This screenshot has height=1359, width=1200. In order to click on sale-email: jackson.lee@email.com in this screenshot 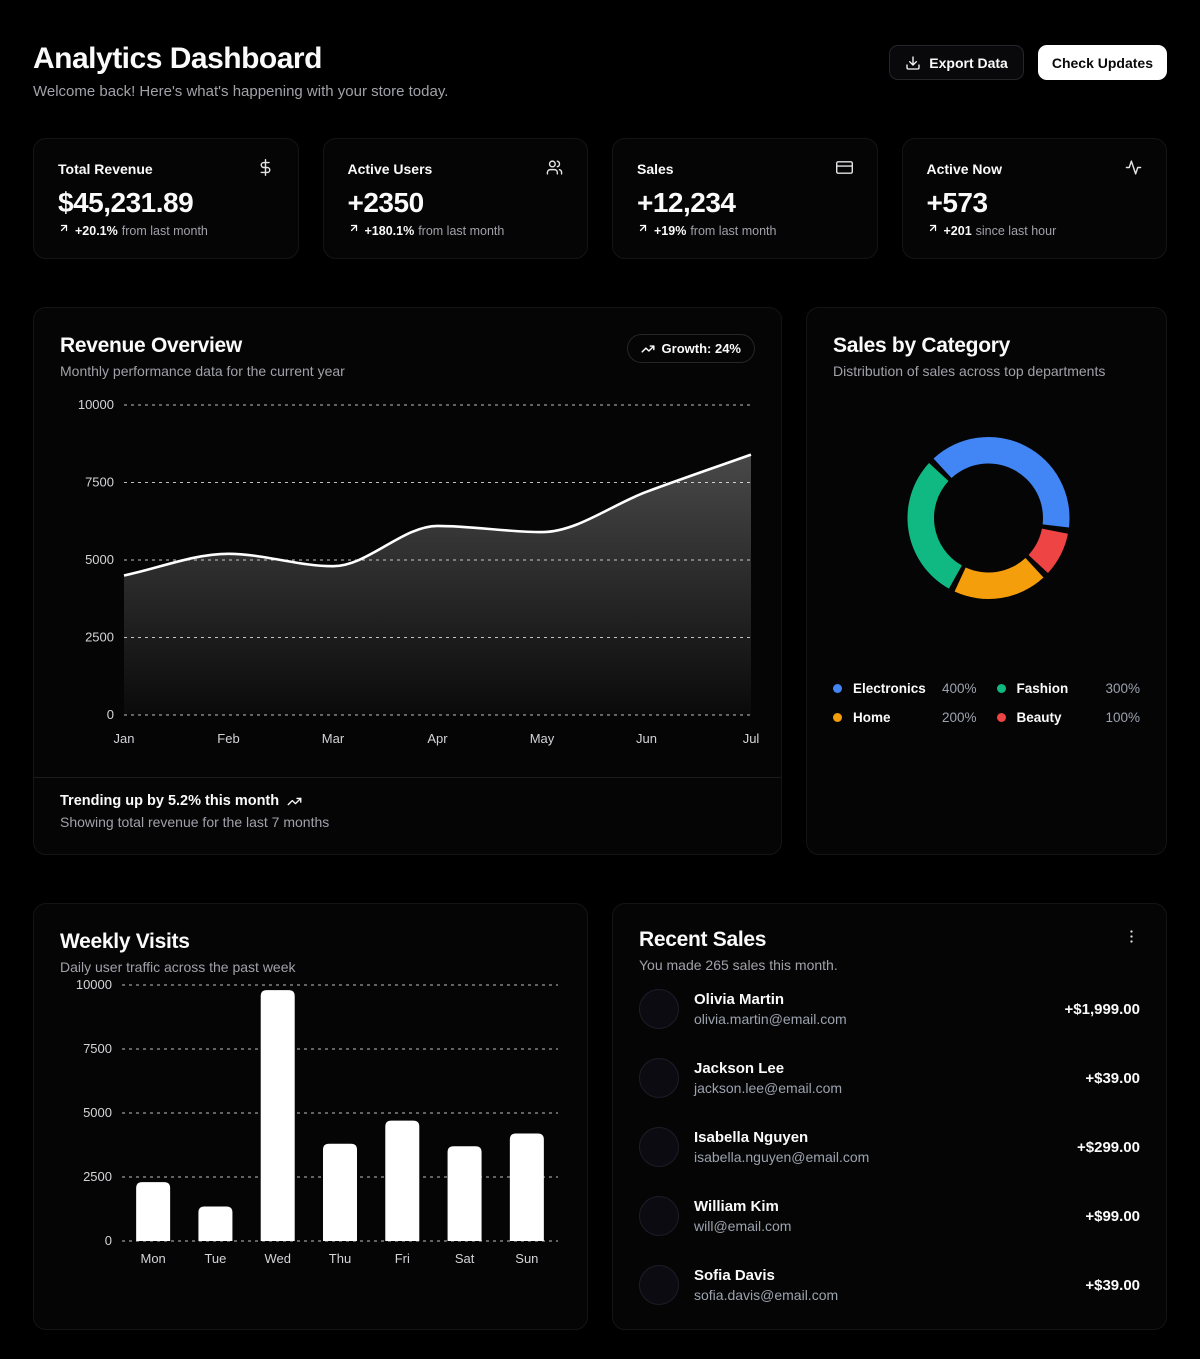, I will do `click(768, 1088)`.